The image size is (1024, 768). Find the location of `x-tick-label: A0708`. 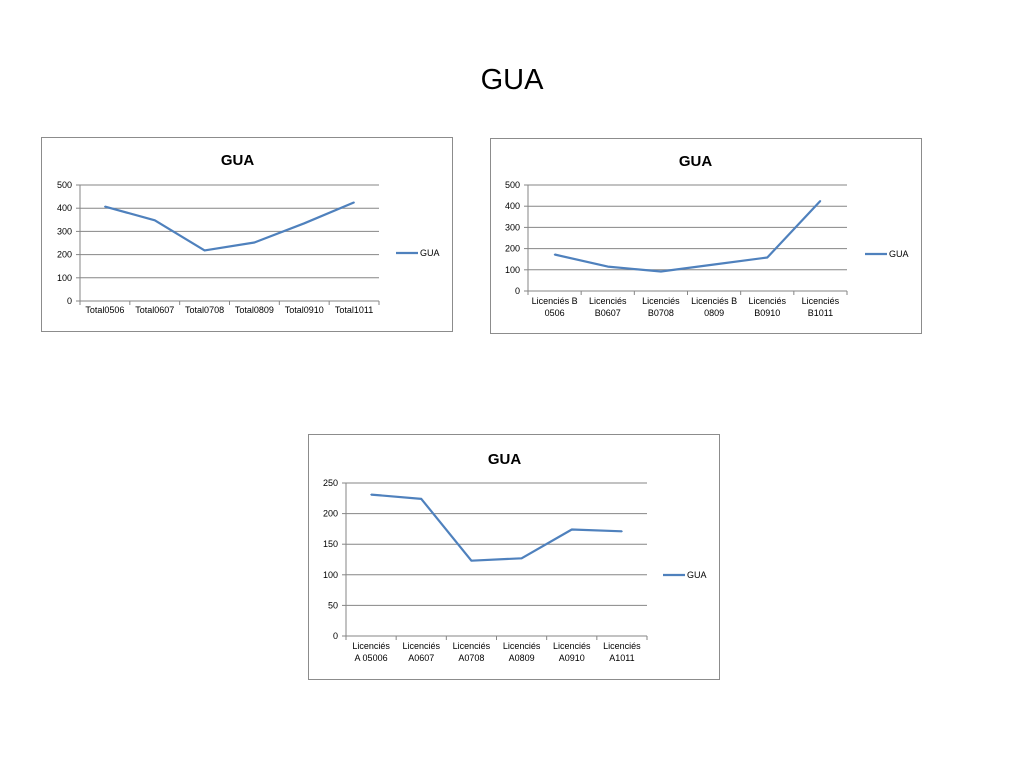

x-tick-label: A0708 is located at coordinates (471, 658).